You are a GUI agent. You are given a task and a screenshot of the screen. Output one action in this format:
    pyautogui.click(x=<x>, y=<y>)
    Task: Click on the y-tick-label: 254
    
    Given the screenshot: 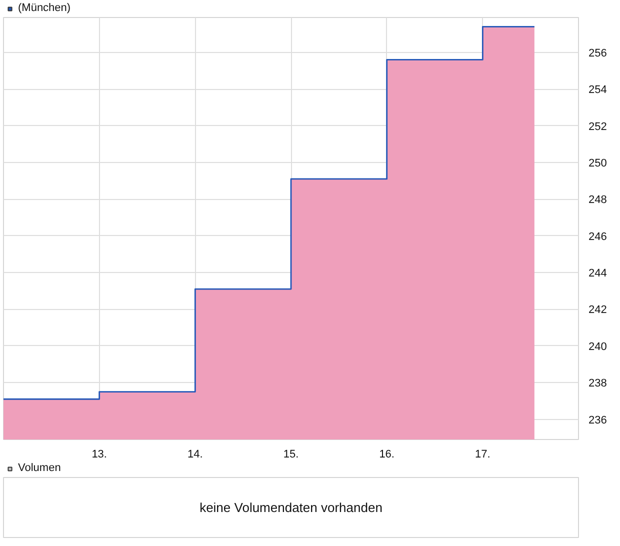 What is the action you would take?
    pyautogui.click(x=597, y=90)
    